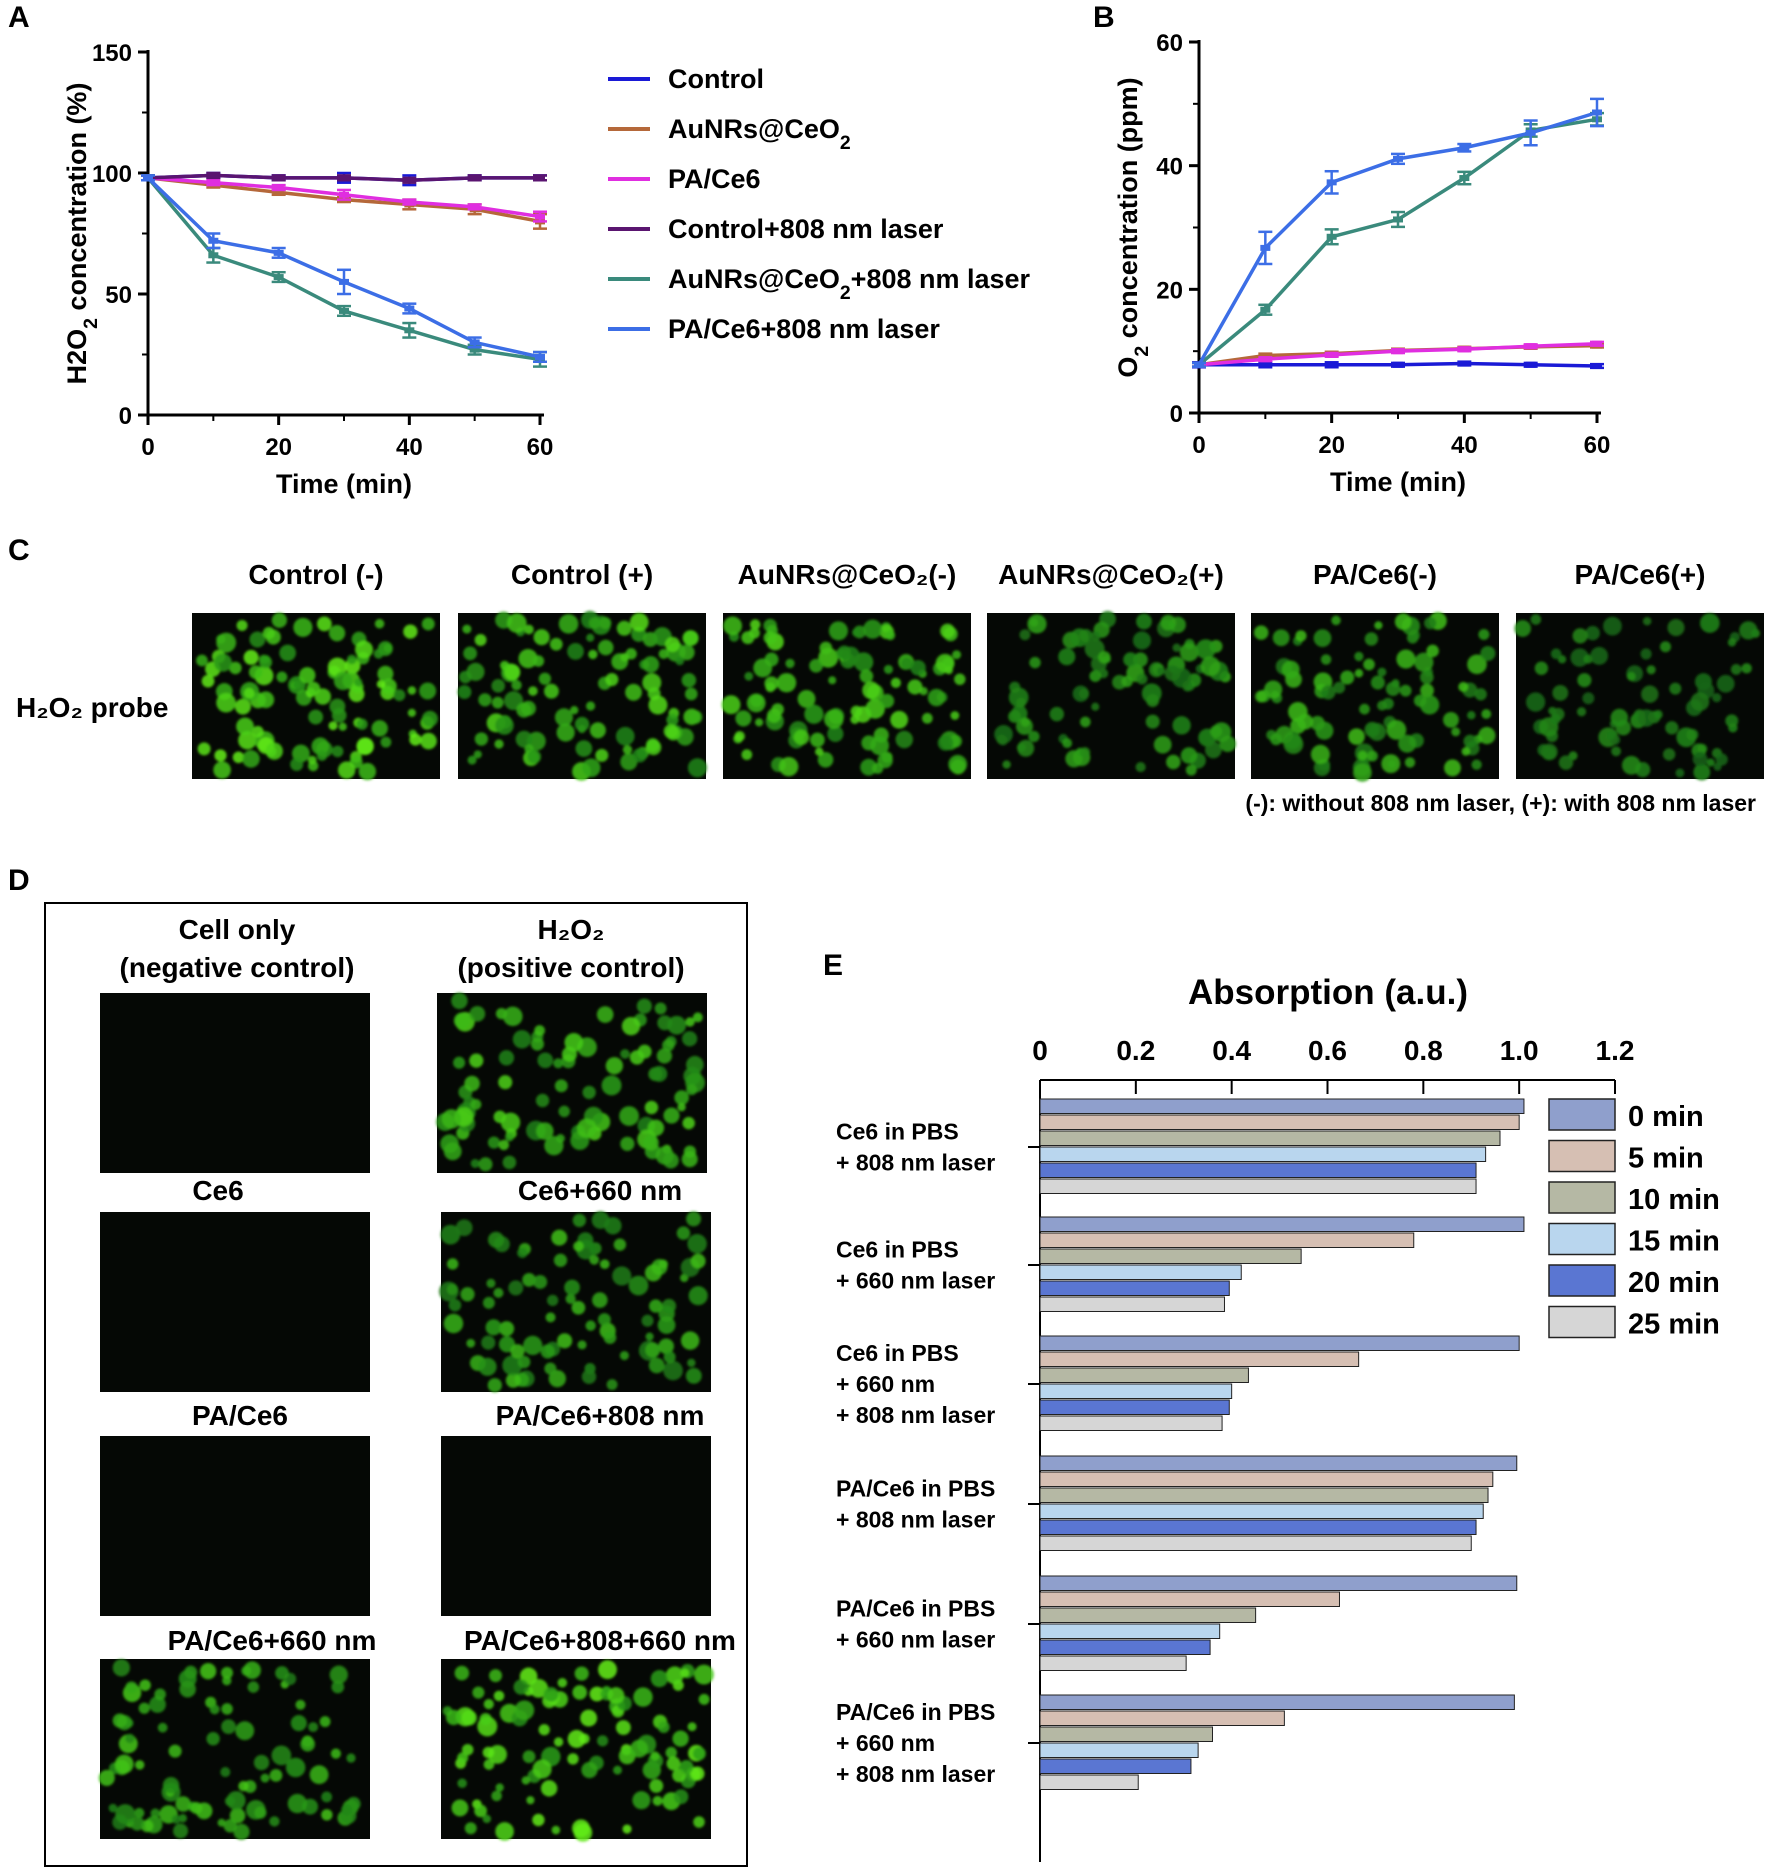 The width and height of the screenshot is (1772, 1871). I want to click on cell-cluster, so click(1115, 693).